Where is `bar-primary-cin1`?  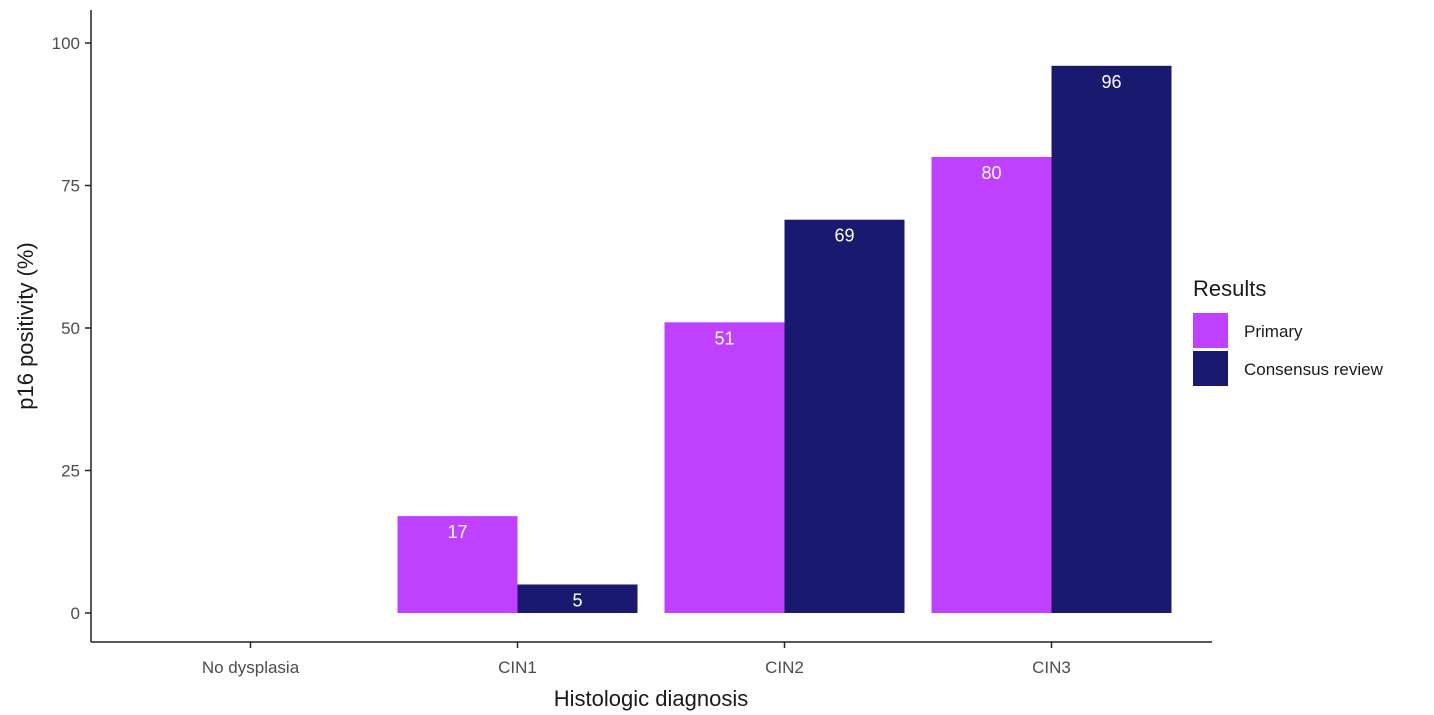
bar-primary-cin1 is located at coordinates (457, 564).